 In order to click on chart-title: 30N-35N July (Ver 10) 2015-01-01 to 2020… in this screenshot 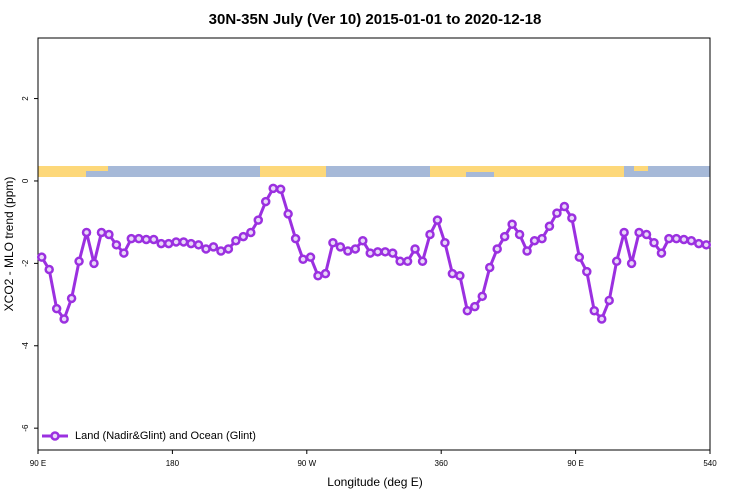, I will do `click(375, 19)`.